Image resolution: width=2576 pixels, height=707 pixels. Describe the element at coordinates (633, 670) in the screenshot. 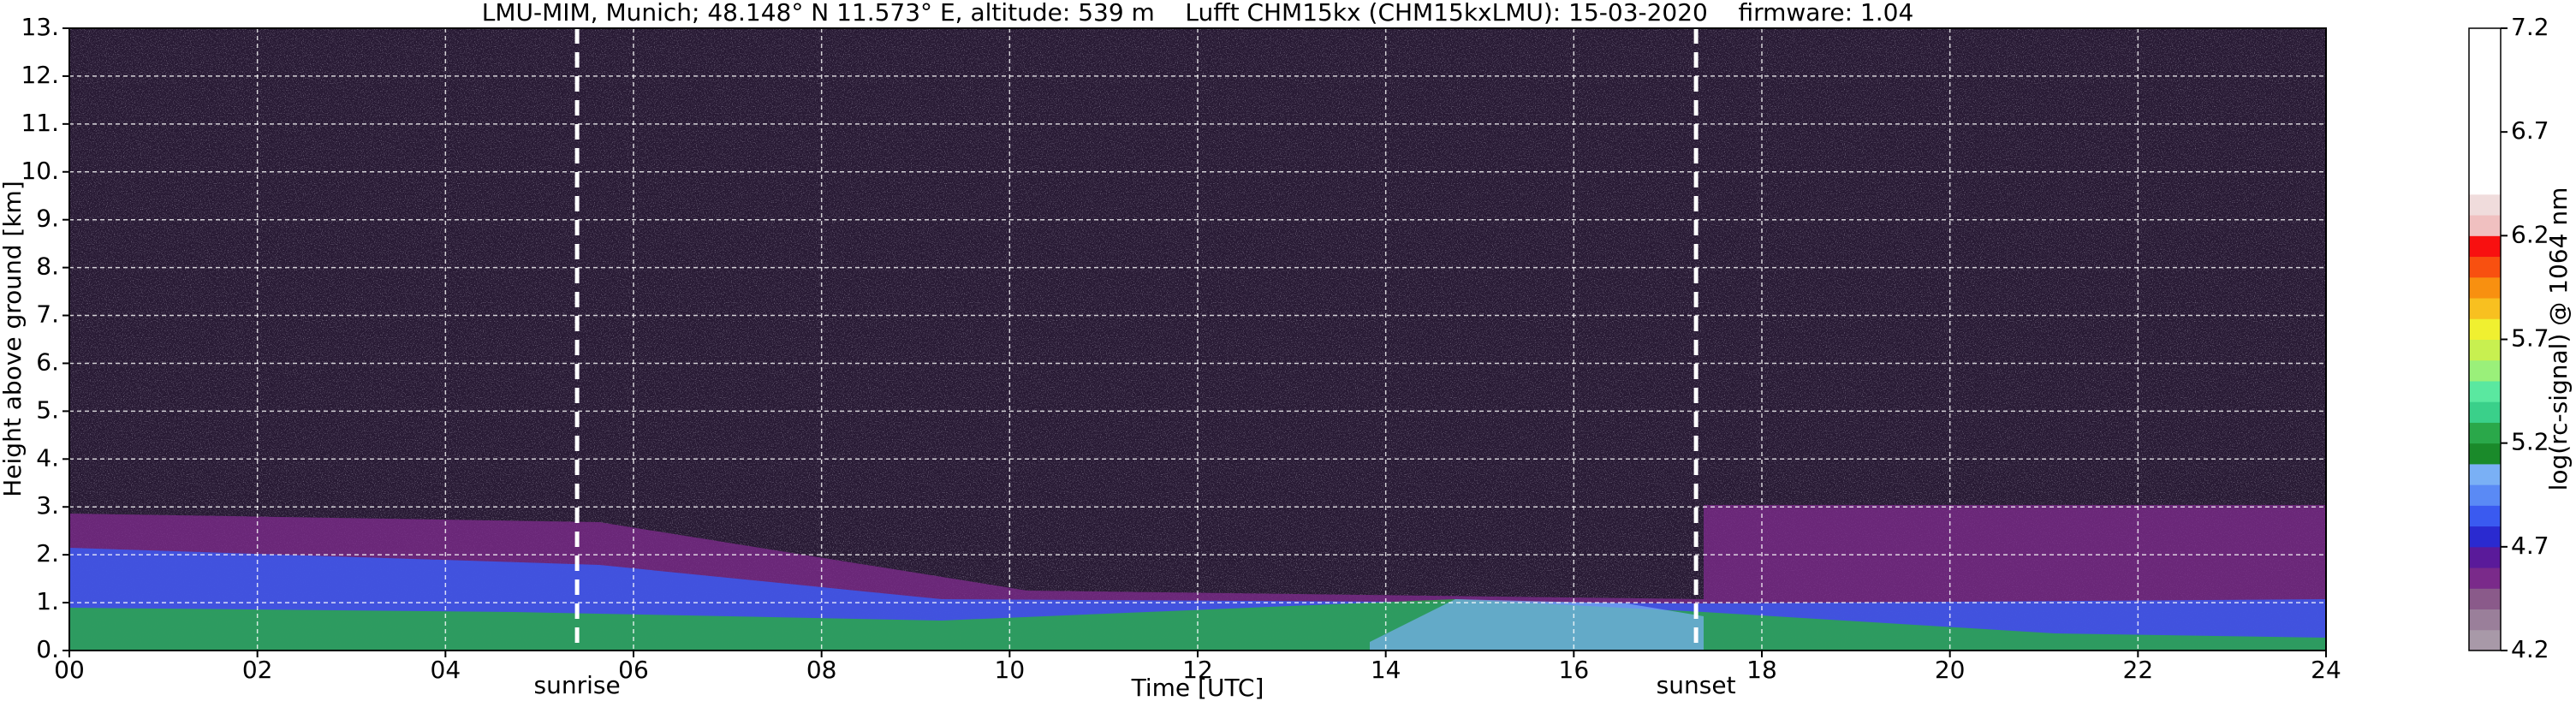

I see `x-tick-label: 06` at that location.